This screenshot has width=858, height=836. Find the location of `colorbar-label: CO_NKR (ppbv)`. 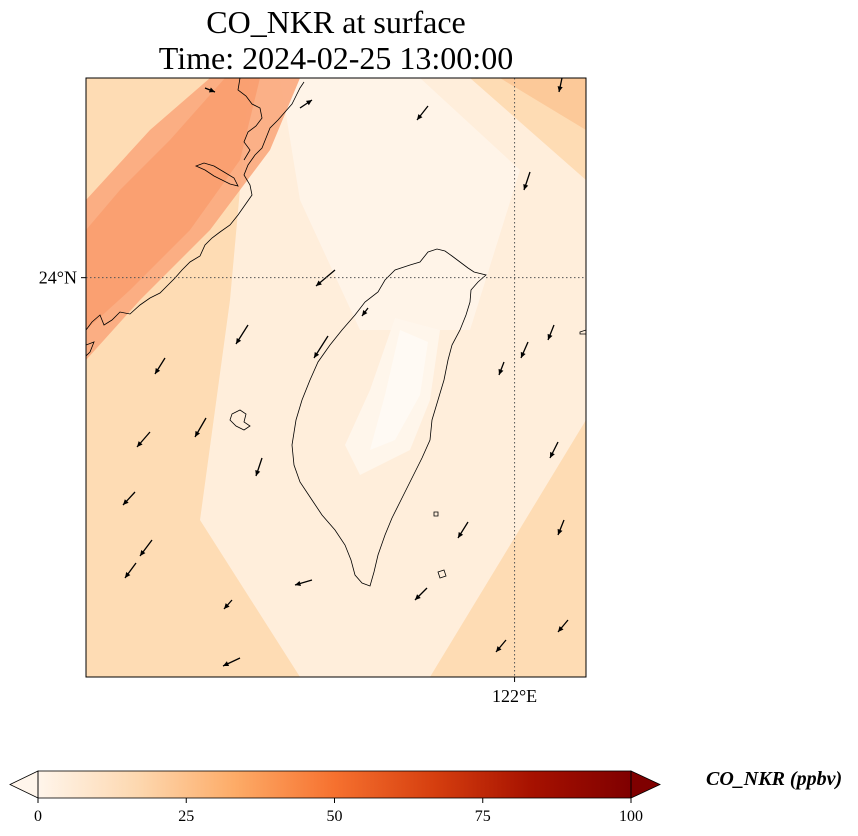

colorbar-label: CO_NKR (ppbv) is located at coordinates (774, 779).